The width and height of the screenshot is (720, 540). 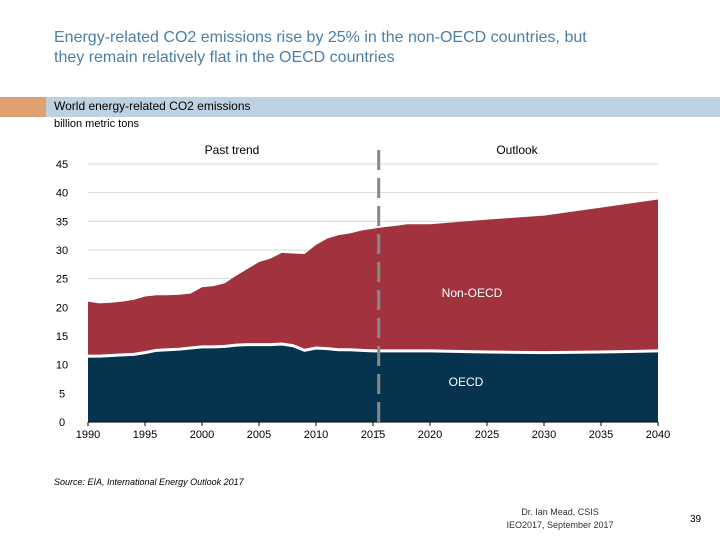 What do you see at coordinates (232, 150) in the screenshot?
I see `past-trend-label: Past trend` at bounding box center [232, 150].